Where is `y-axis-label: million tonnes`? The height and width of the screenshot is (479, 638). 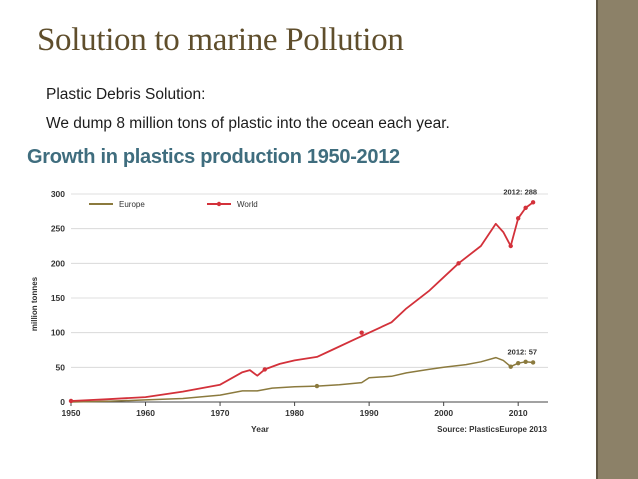 y-axis-label: million tonnes is located at coordinates (34, 303).